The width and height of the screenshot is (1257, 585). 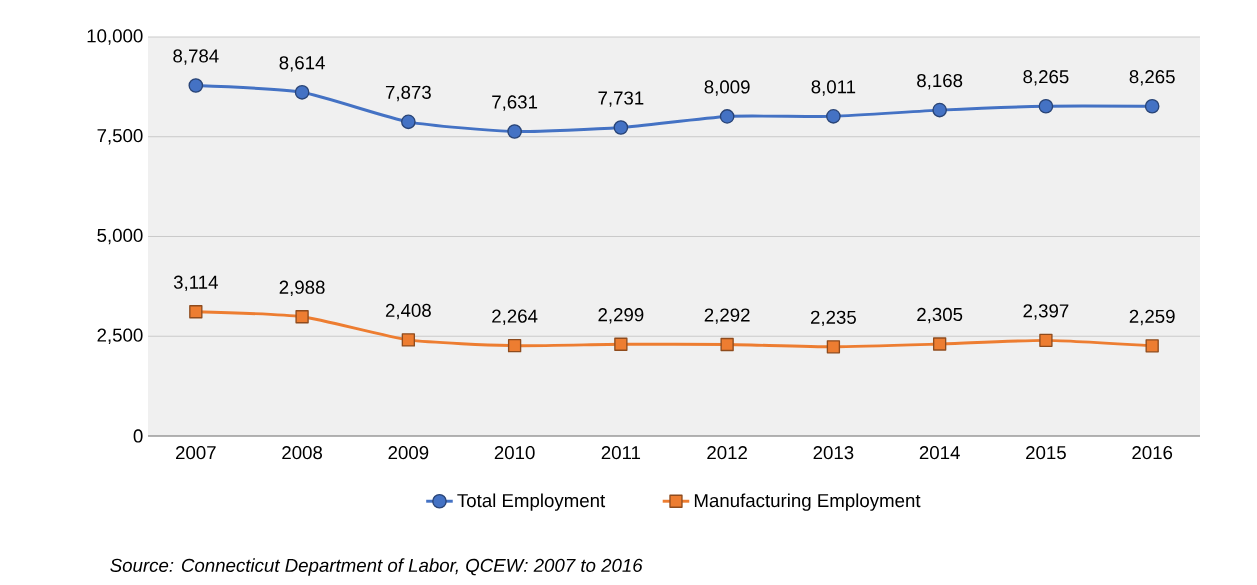 What do you see at coordinates (195, 283) in the screenshot?
I see `data-label: 3,114` at bounding box center [195, 283].